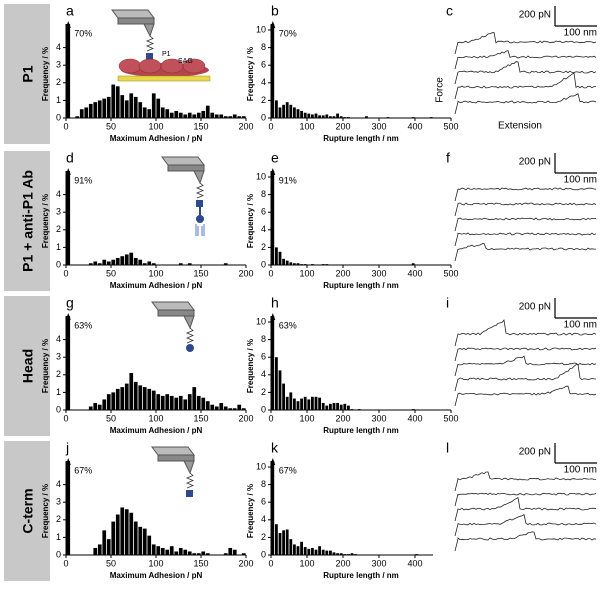  I want to click on x-tick-label: 400, so click(414, 126).